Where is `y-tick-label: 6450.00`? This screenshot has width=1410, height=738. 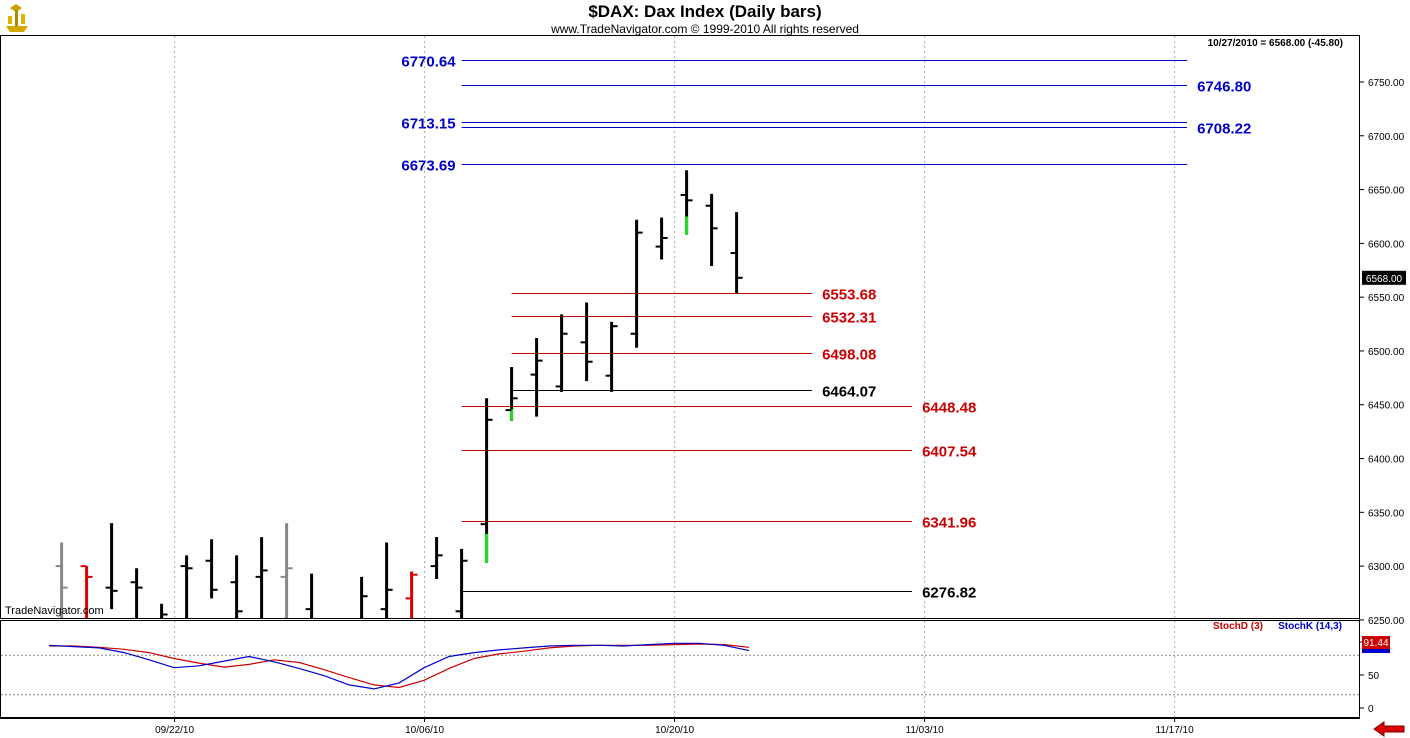 y-tick-label: 6450.00 is located at coordinates (1386, 406).